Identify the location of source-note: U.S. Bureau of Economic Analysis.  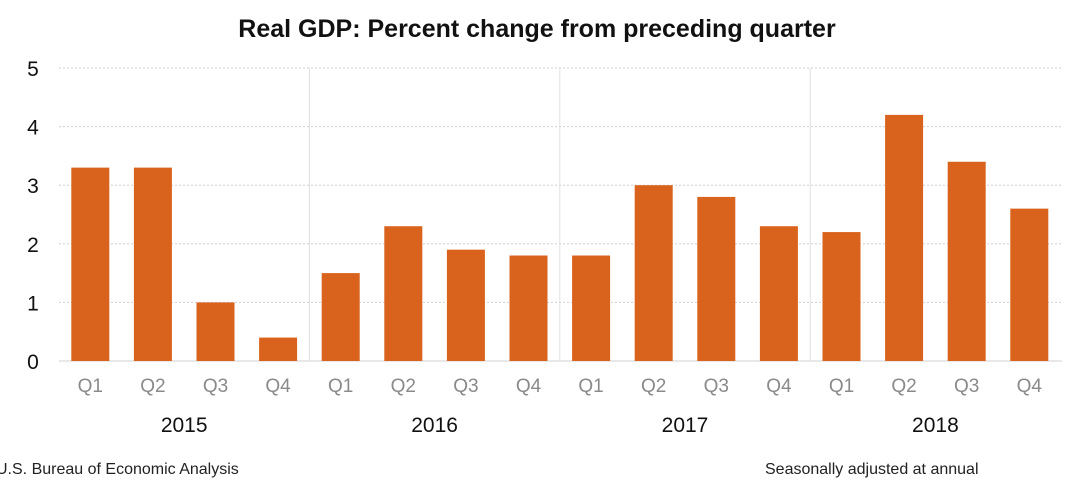
(119, 469).